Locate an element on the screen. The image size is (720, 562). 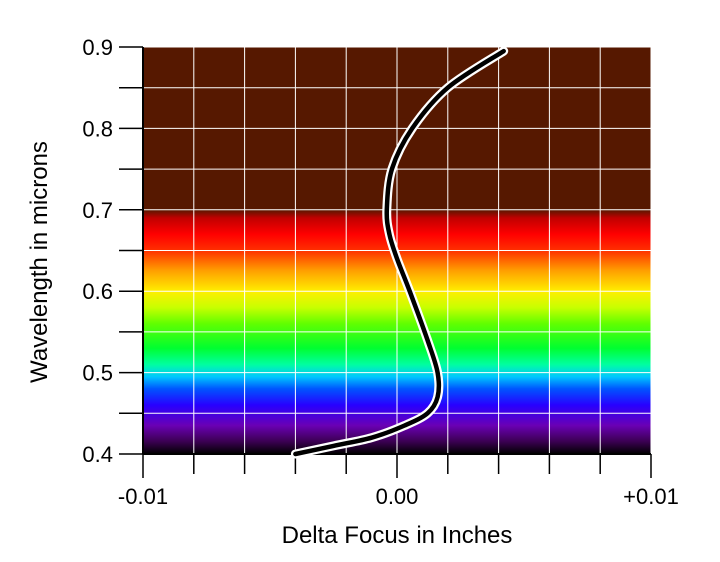
x-tick-label: +0.01 is located at coordinates (651, 496).